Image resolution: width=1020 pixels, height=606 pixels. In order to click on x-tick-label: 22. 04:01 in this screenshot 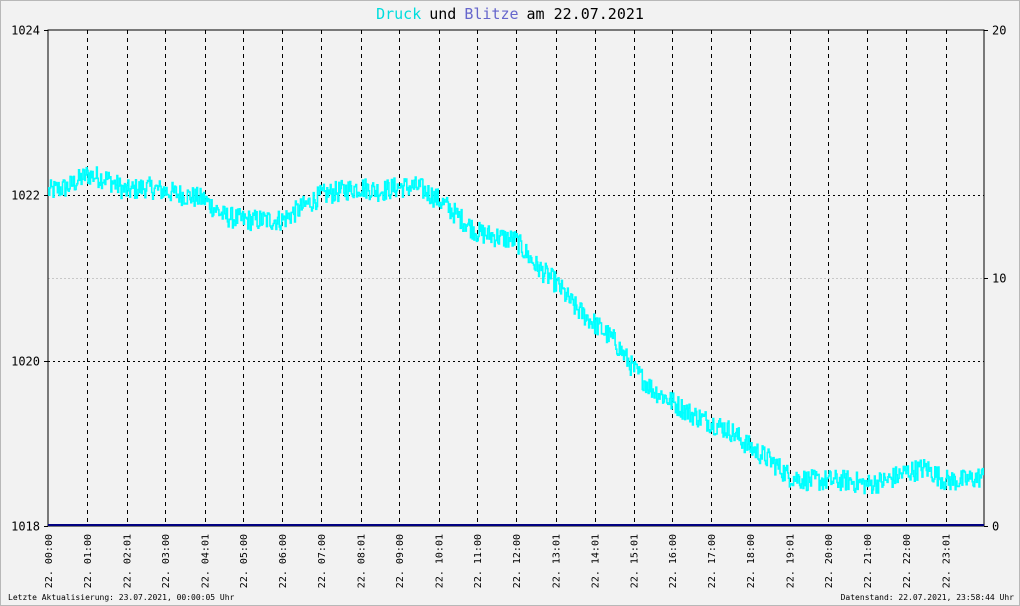, I will do `click(206, 561)`.